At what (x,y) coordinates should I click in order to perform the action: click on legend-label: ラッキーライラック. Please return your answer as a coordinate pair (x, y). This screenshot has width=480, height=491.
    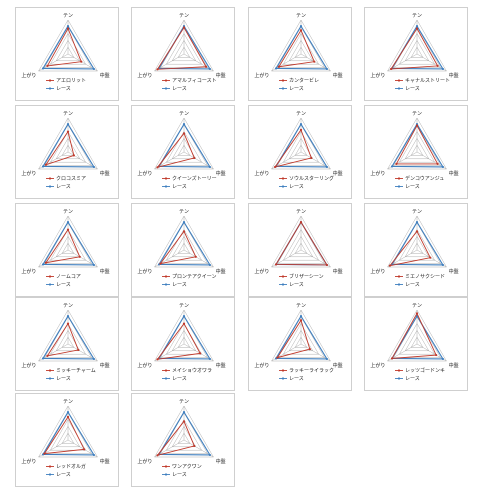
    Looking at the image, I should click on (311, 371).